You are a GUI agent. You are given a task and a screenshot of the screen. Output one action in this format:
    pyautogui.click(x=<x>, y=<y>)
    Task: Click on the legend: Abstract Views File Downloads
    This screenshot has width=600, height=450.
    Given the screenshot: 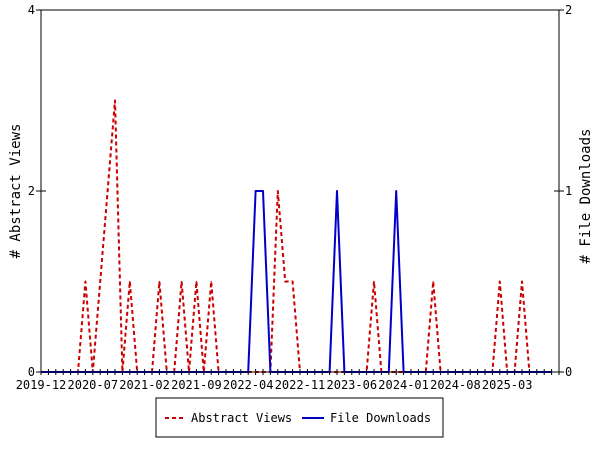 What is the action you would take?
    pyautogui.click(x=299, y=417)
    